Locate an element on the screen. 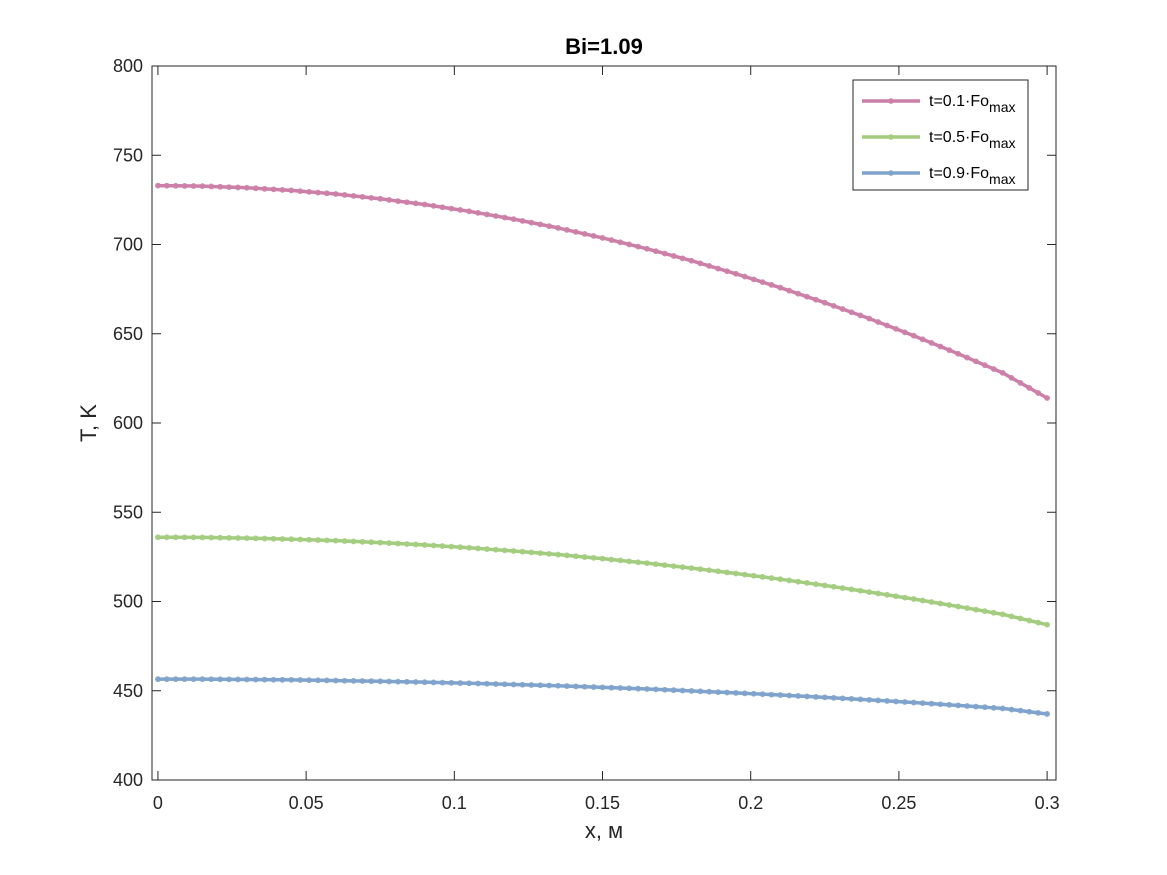 This screenshot has width=1167, height=875. legend-label-subscript: max is located at coordinates (1002, 143).